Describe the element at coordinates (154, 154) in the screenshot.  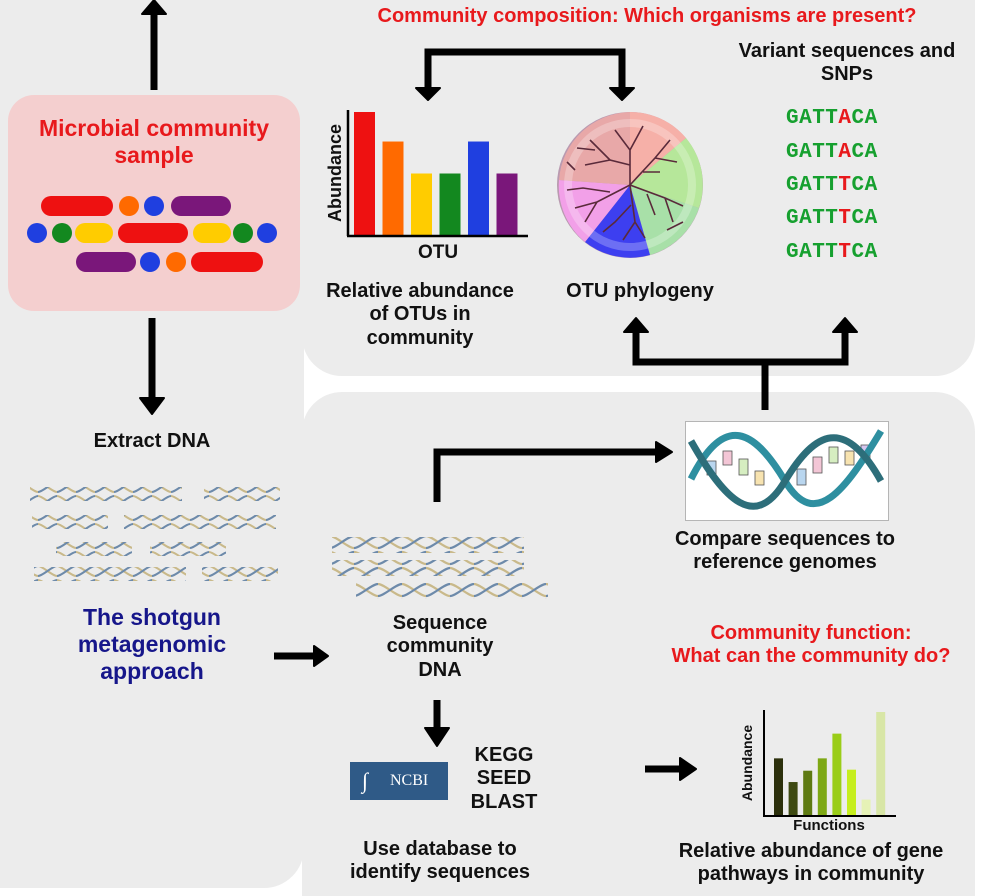
I see `sample-title-line2: sample` at that location.